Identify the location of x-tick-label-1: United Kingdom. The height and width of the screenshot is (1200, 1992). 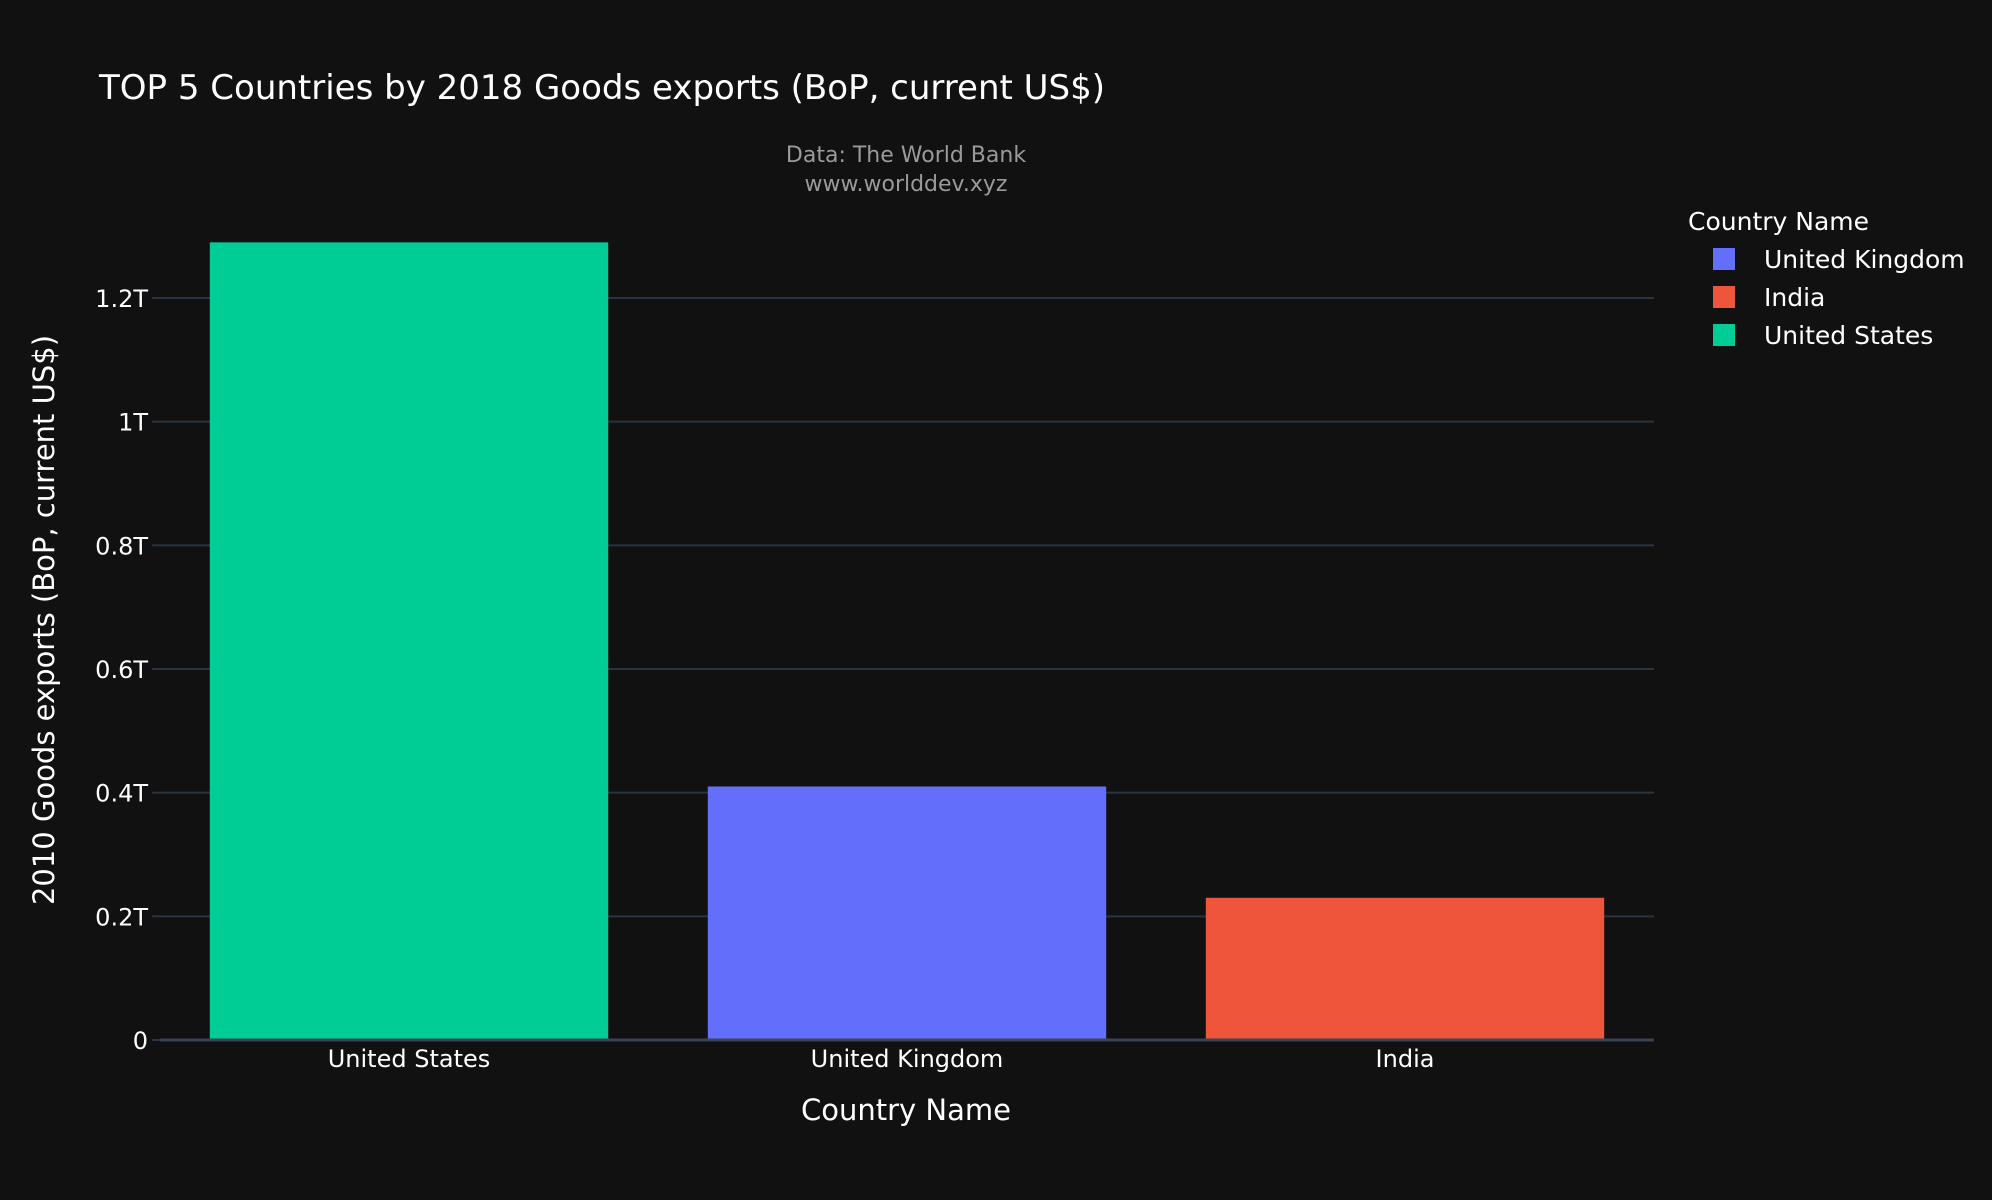
(907, 1059).